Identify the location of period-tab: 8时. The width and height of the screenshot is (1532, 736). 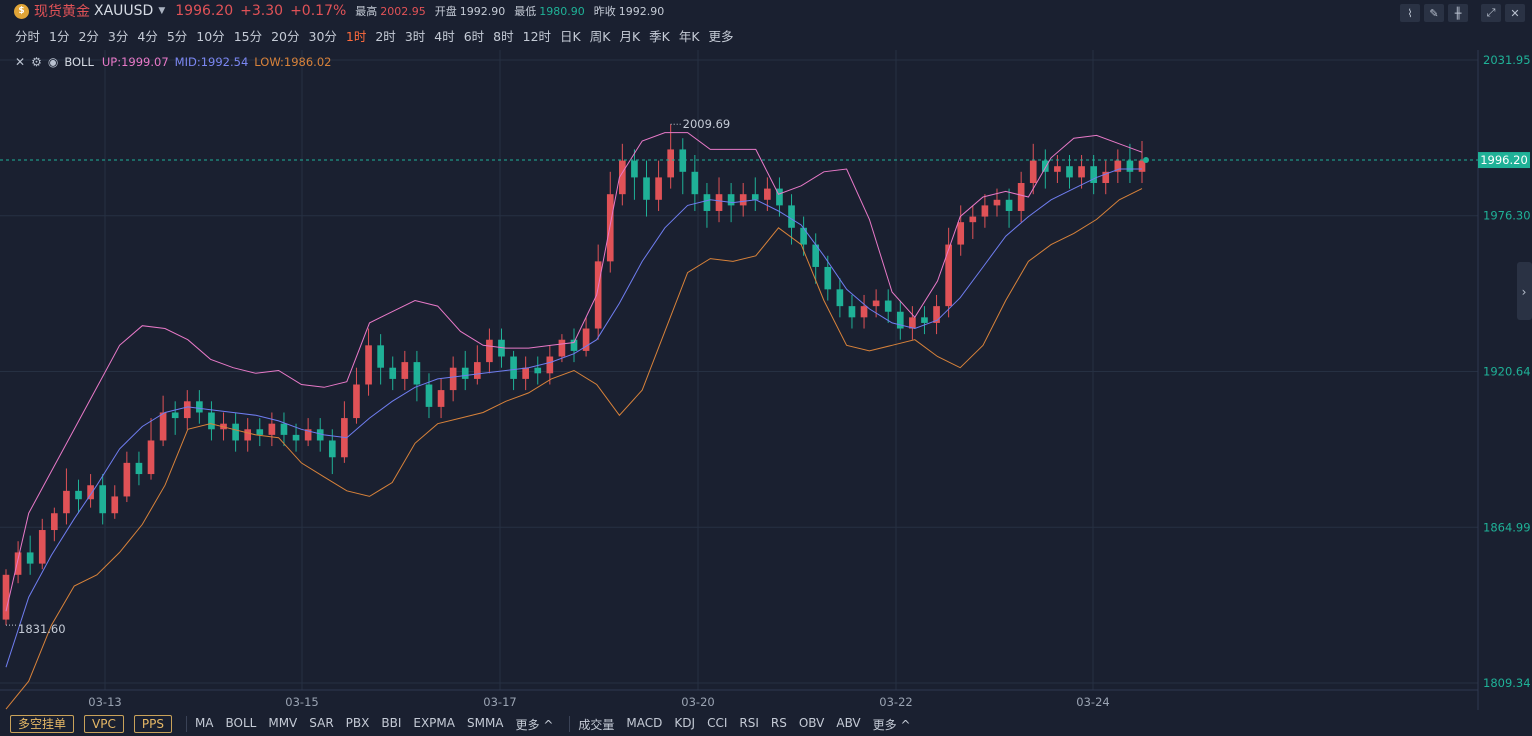
(503, 36).